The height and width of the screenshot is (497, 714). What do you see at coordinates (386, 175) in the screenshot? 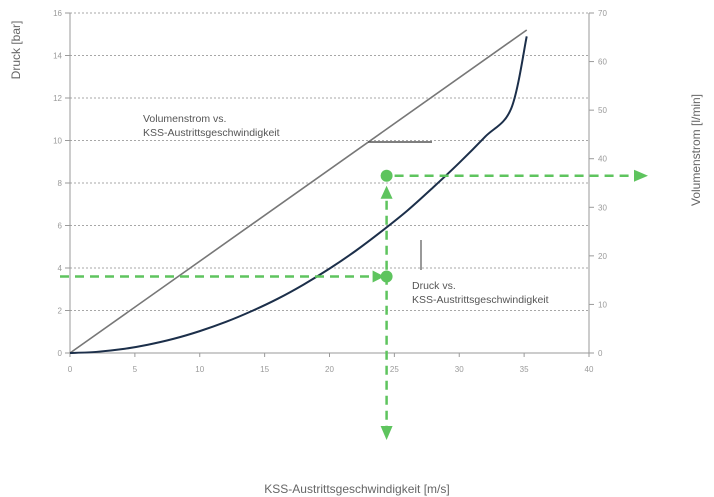
I see `guide-point-flow` at bounding box center [386, 175].